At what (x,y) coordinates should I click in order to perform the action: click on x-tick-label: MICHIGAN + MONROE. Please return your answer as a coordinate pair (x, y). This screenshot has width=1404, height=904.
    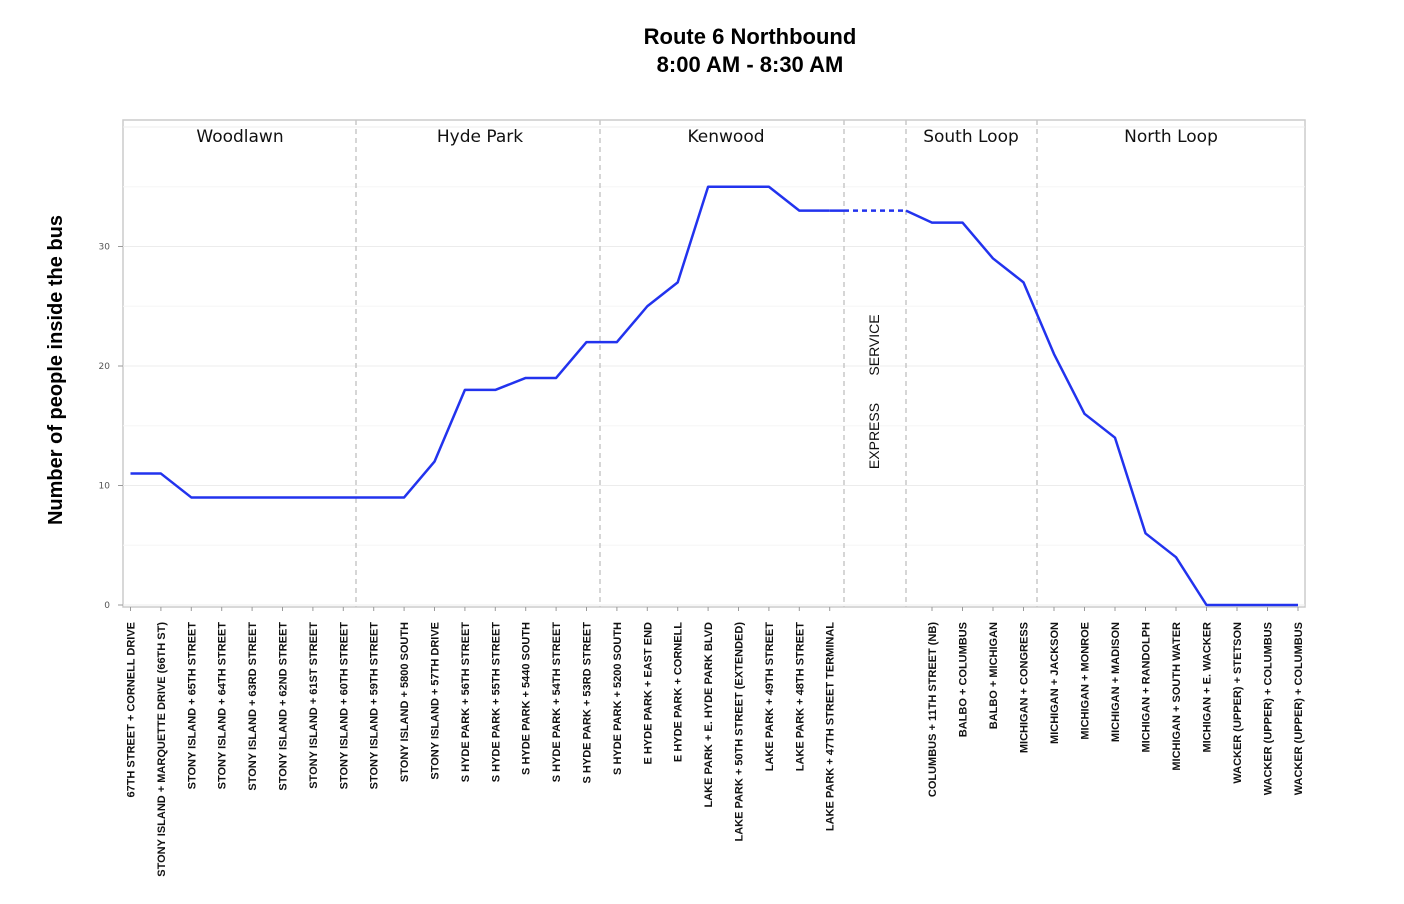
    Looking at the image, I should click on (1086, 681).